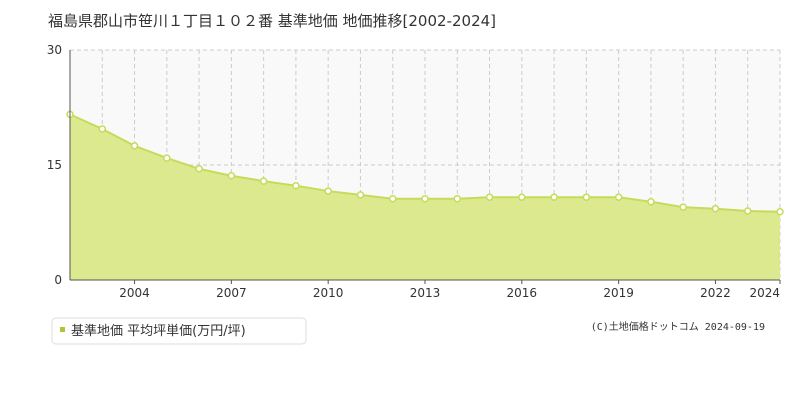 Image resolution: width=800 pixels, height=404 pixels. I want to click on chart-title: 福島県郡山市笹川１丁目１０２番 基準地価 地価推移[2002-2024], so click(272, 21).